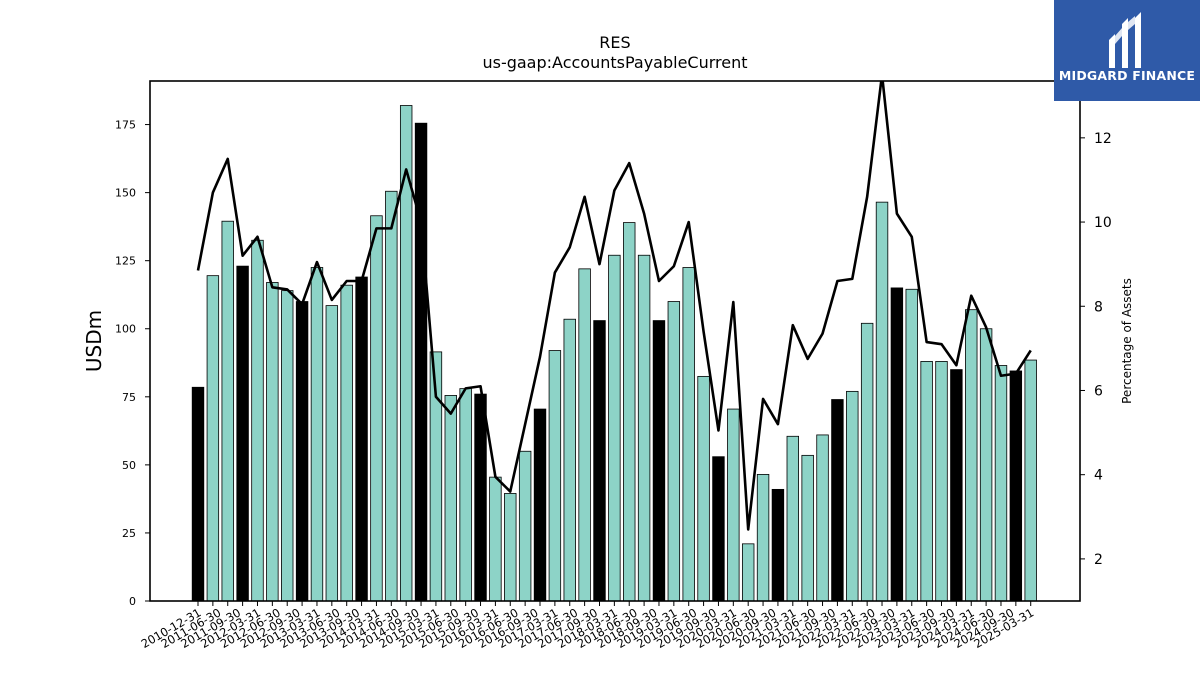  What do you see at coordinates (1103, 223) in the screenshot?
I see `y2-tick-label: 10` at bounding box center [1103, 223].